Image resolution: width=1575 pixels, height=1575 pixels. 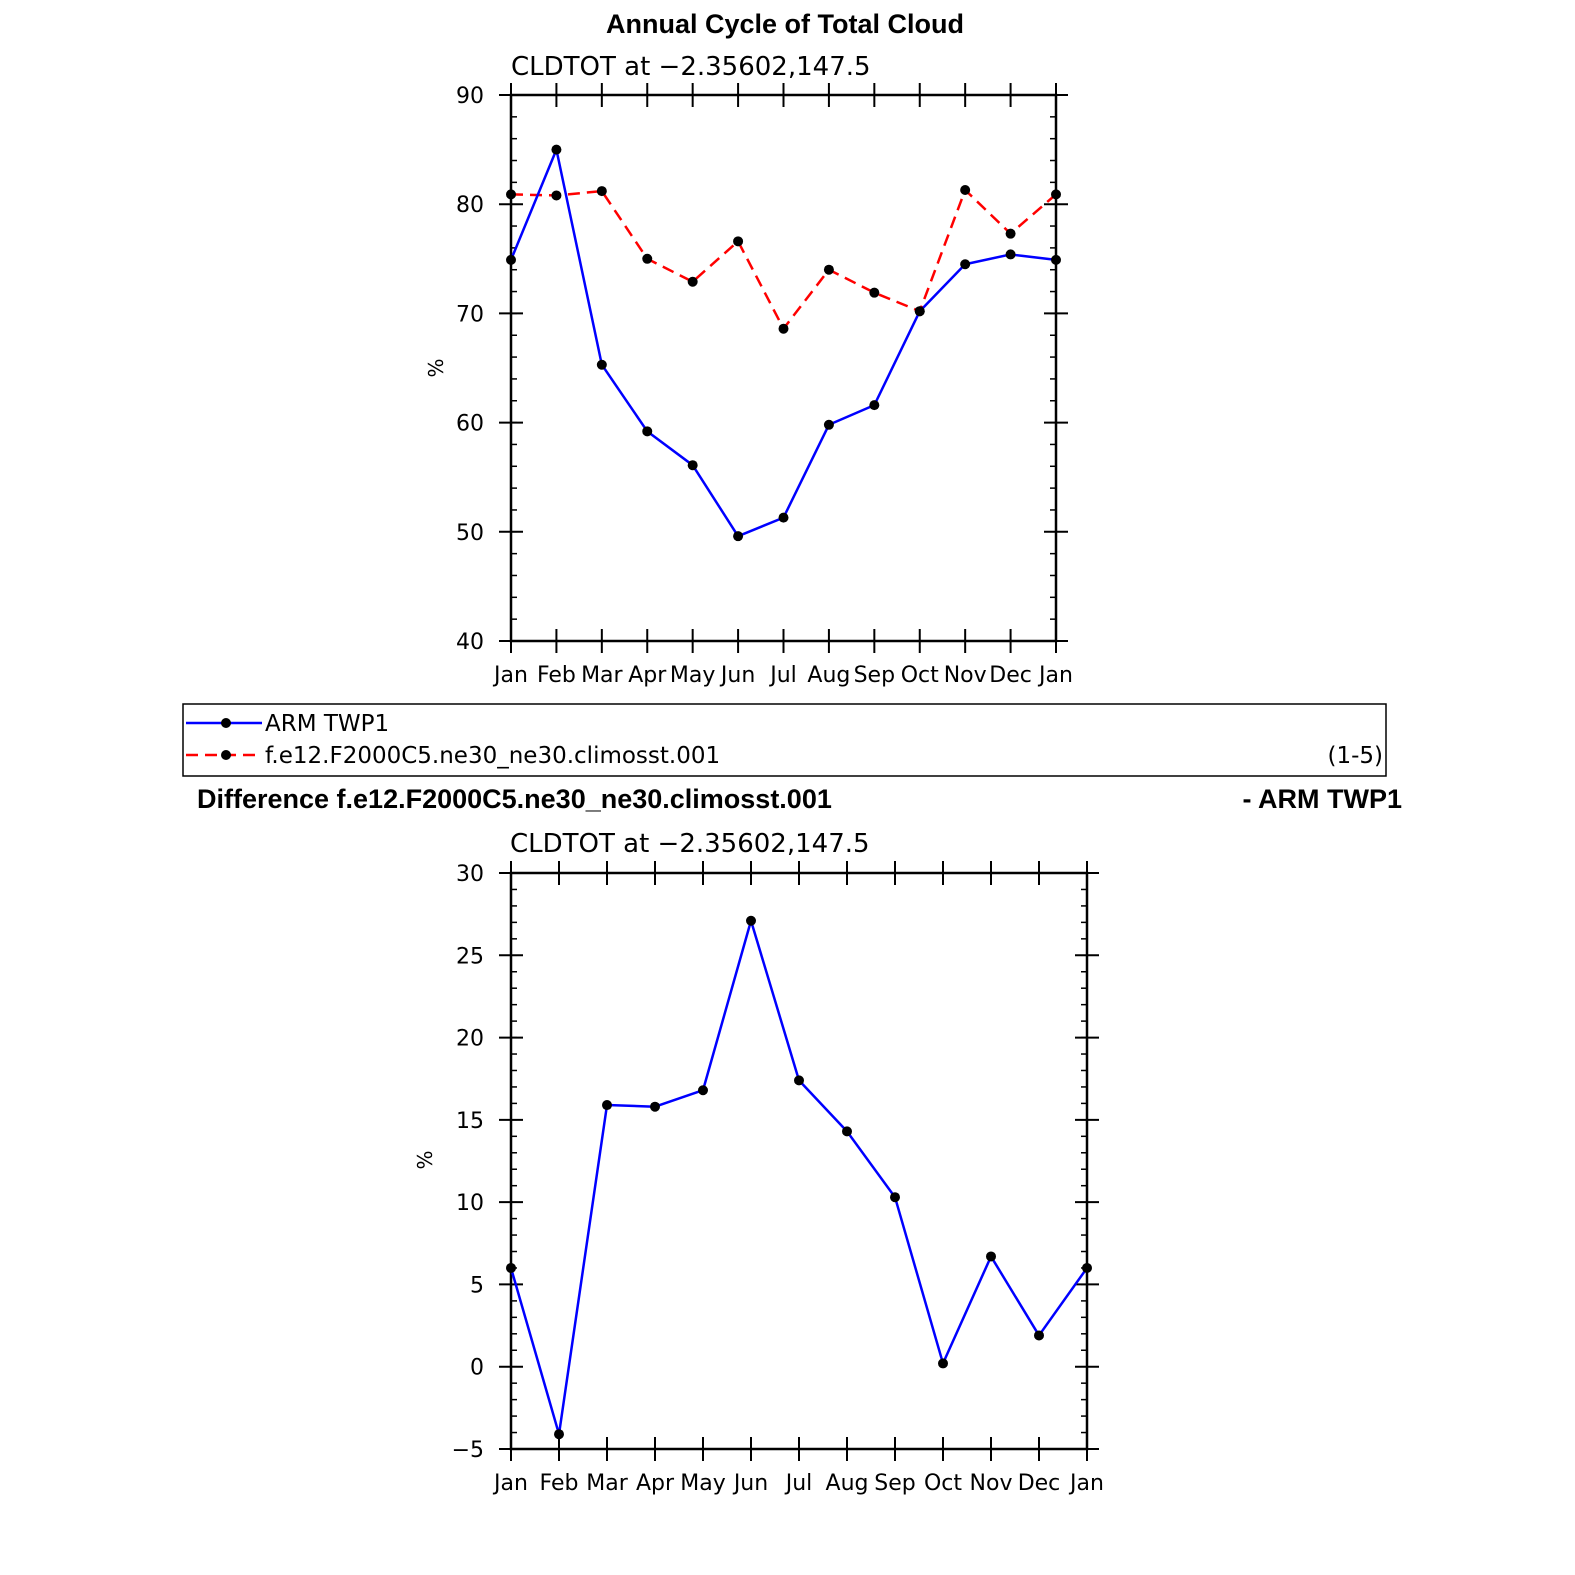 What do you see at coordinates (470, 1039) in the screenshot?
I see `bottom-y-tick-label: 20` at bounding box center [470, 1039].